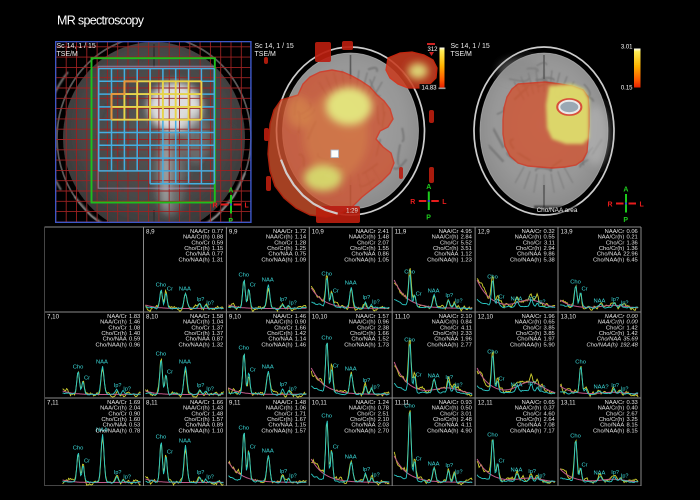 This screenshot has height=500, width=700. What do you see at coordinates (230, 221) in the screenshot?
I see `svg-text: P` at bounding box center [230, 221].